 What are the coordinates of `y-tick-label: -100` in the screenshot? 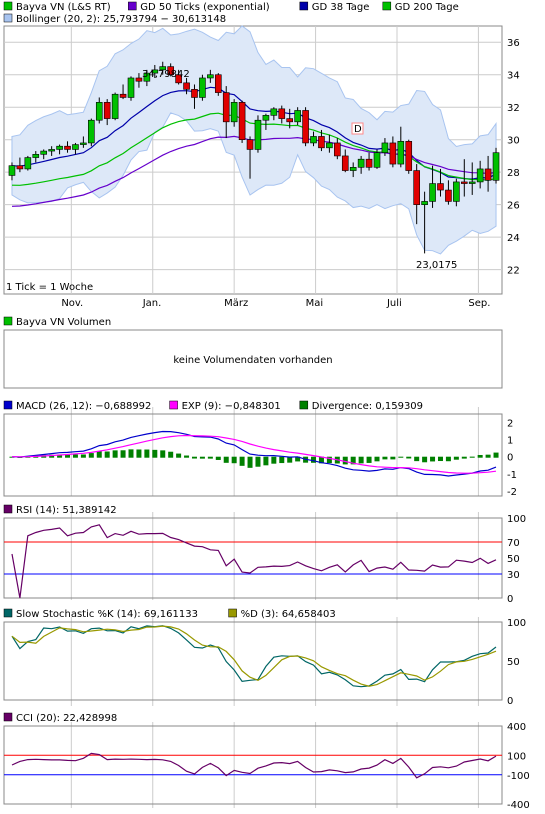 It's located at (518, 776).